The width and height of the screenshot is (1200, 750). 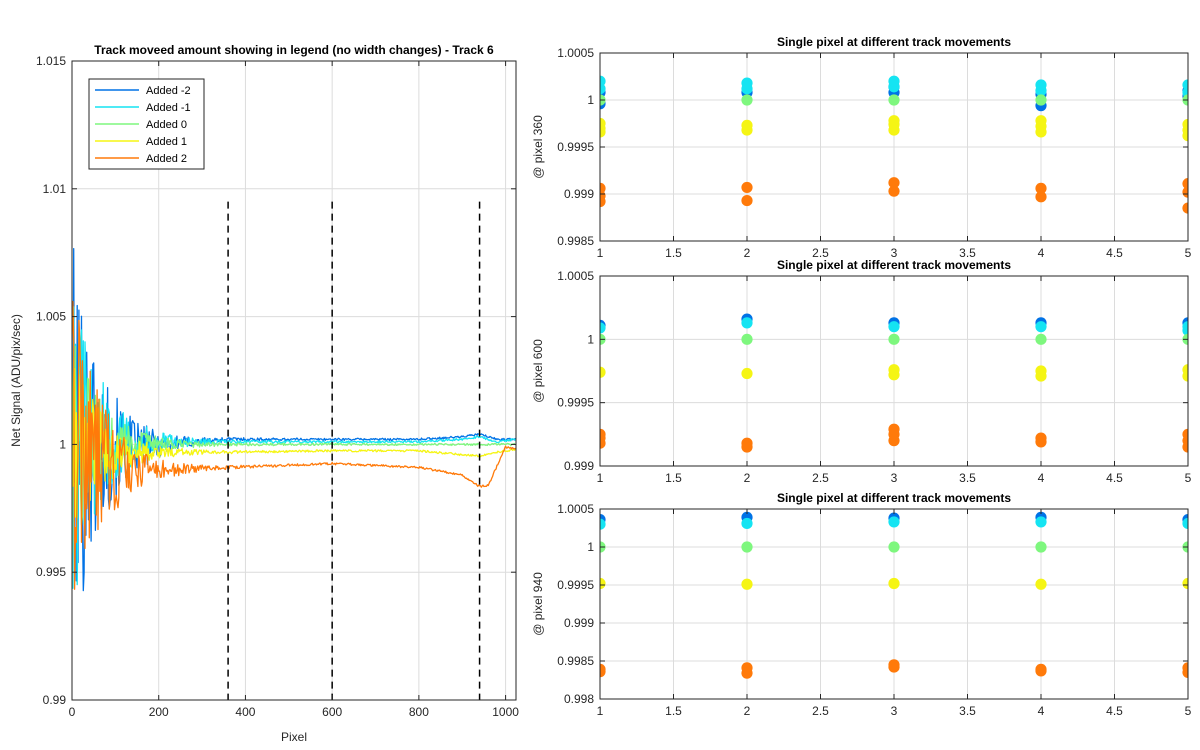 I want to click on y-tick-label: 1.005, so click(x=51, y=317).